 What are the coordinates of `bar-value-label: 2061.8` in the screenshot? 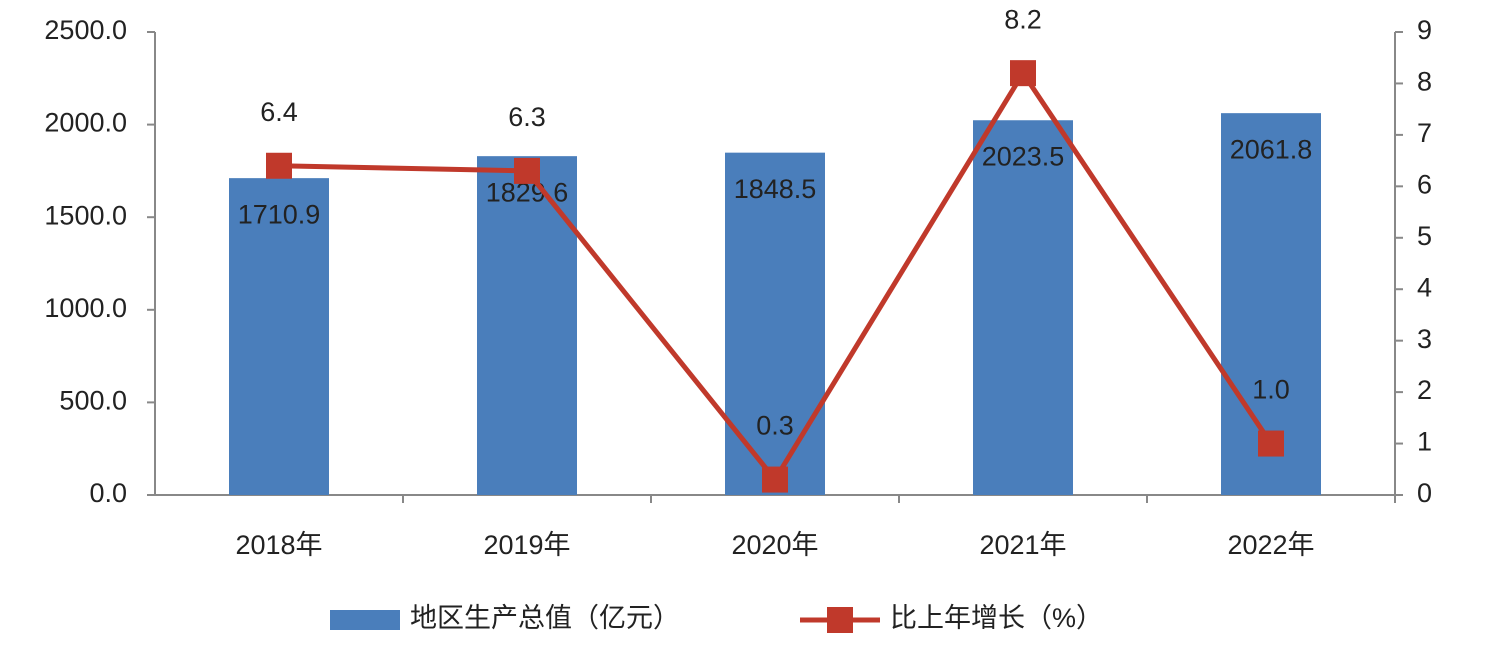 It's located at (1271, 149).